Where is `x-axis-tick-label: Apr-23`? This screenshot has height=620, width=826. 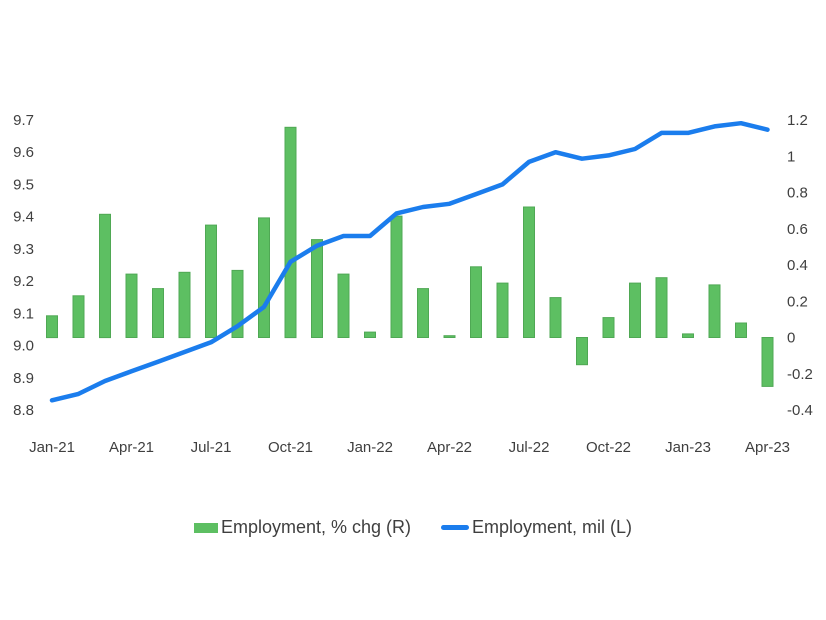
x-axis-tick-label: Apr-23 is located at coordinates (767, 447).